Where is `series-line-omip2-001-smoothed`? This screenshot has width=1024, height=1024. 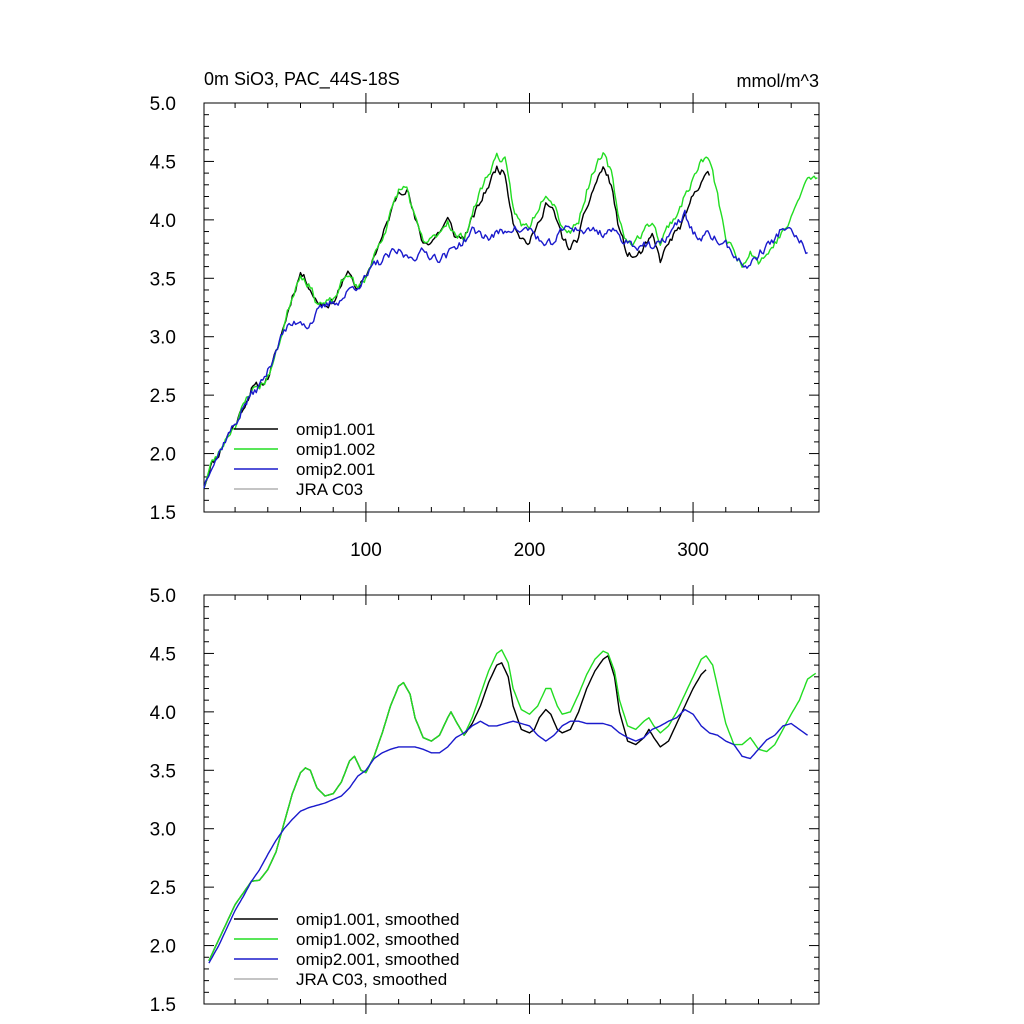
series-line-omip2-001-smoothed is located at coordinates (508, 836).